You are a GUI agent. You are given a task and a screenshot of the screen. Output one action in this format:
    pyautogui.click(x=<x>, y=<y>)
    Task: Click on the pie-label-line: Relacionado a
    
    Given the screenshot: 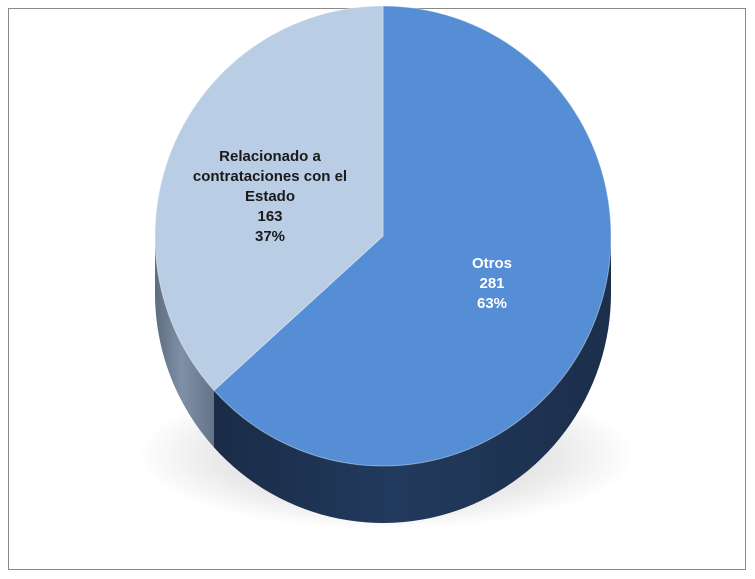 What is the action you would take?
    pyautogui.click(x=270, y=156)
    